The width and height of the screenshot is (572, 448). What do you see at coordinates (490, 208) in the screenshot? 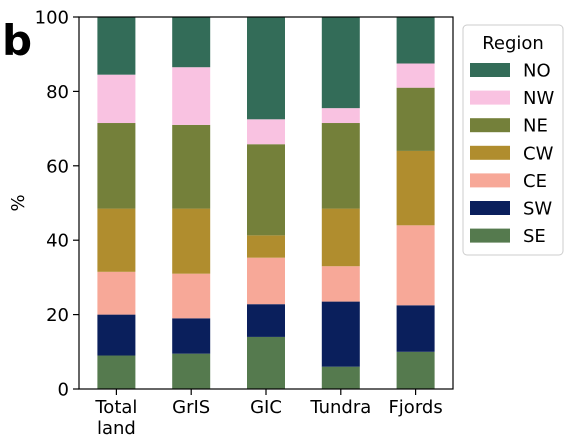
I see `legend-swatch-sw` at bounding box center [490, 208].